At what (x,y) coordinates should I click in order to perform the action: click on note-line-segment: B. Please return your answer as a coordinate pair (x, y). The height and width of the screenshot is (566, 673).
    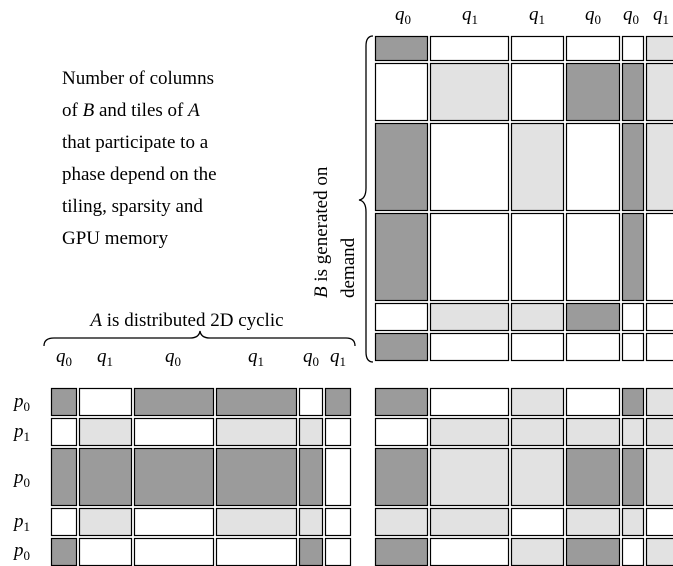
    Looking at the image, I should click on (89, 110).